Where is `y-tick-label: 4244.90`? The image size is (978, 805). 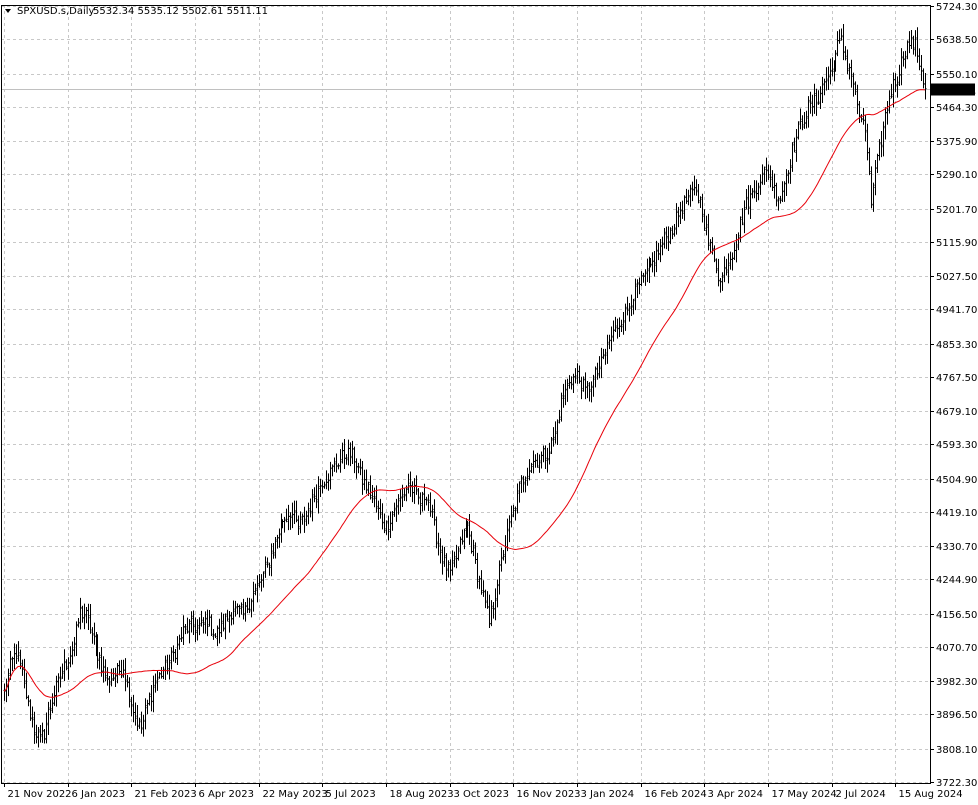
y-tick-label: 4244.90 is located at coordinates (956, 580).